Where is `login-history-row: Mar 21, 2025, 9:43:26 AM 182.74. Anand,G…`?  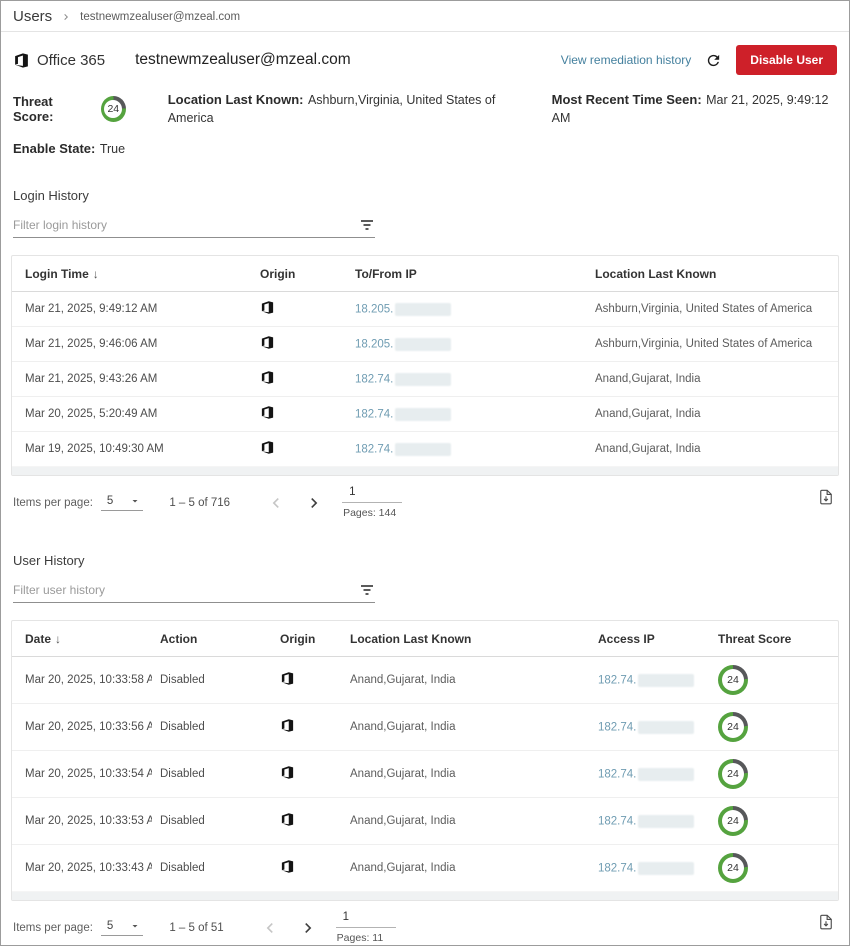 login-history-row: Mar 21, 2025, 9:43:26 AM 182.74. Anand,G… is located at coordinates (425, 379).